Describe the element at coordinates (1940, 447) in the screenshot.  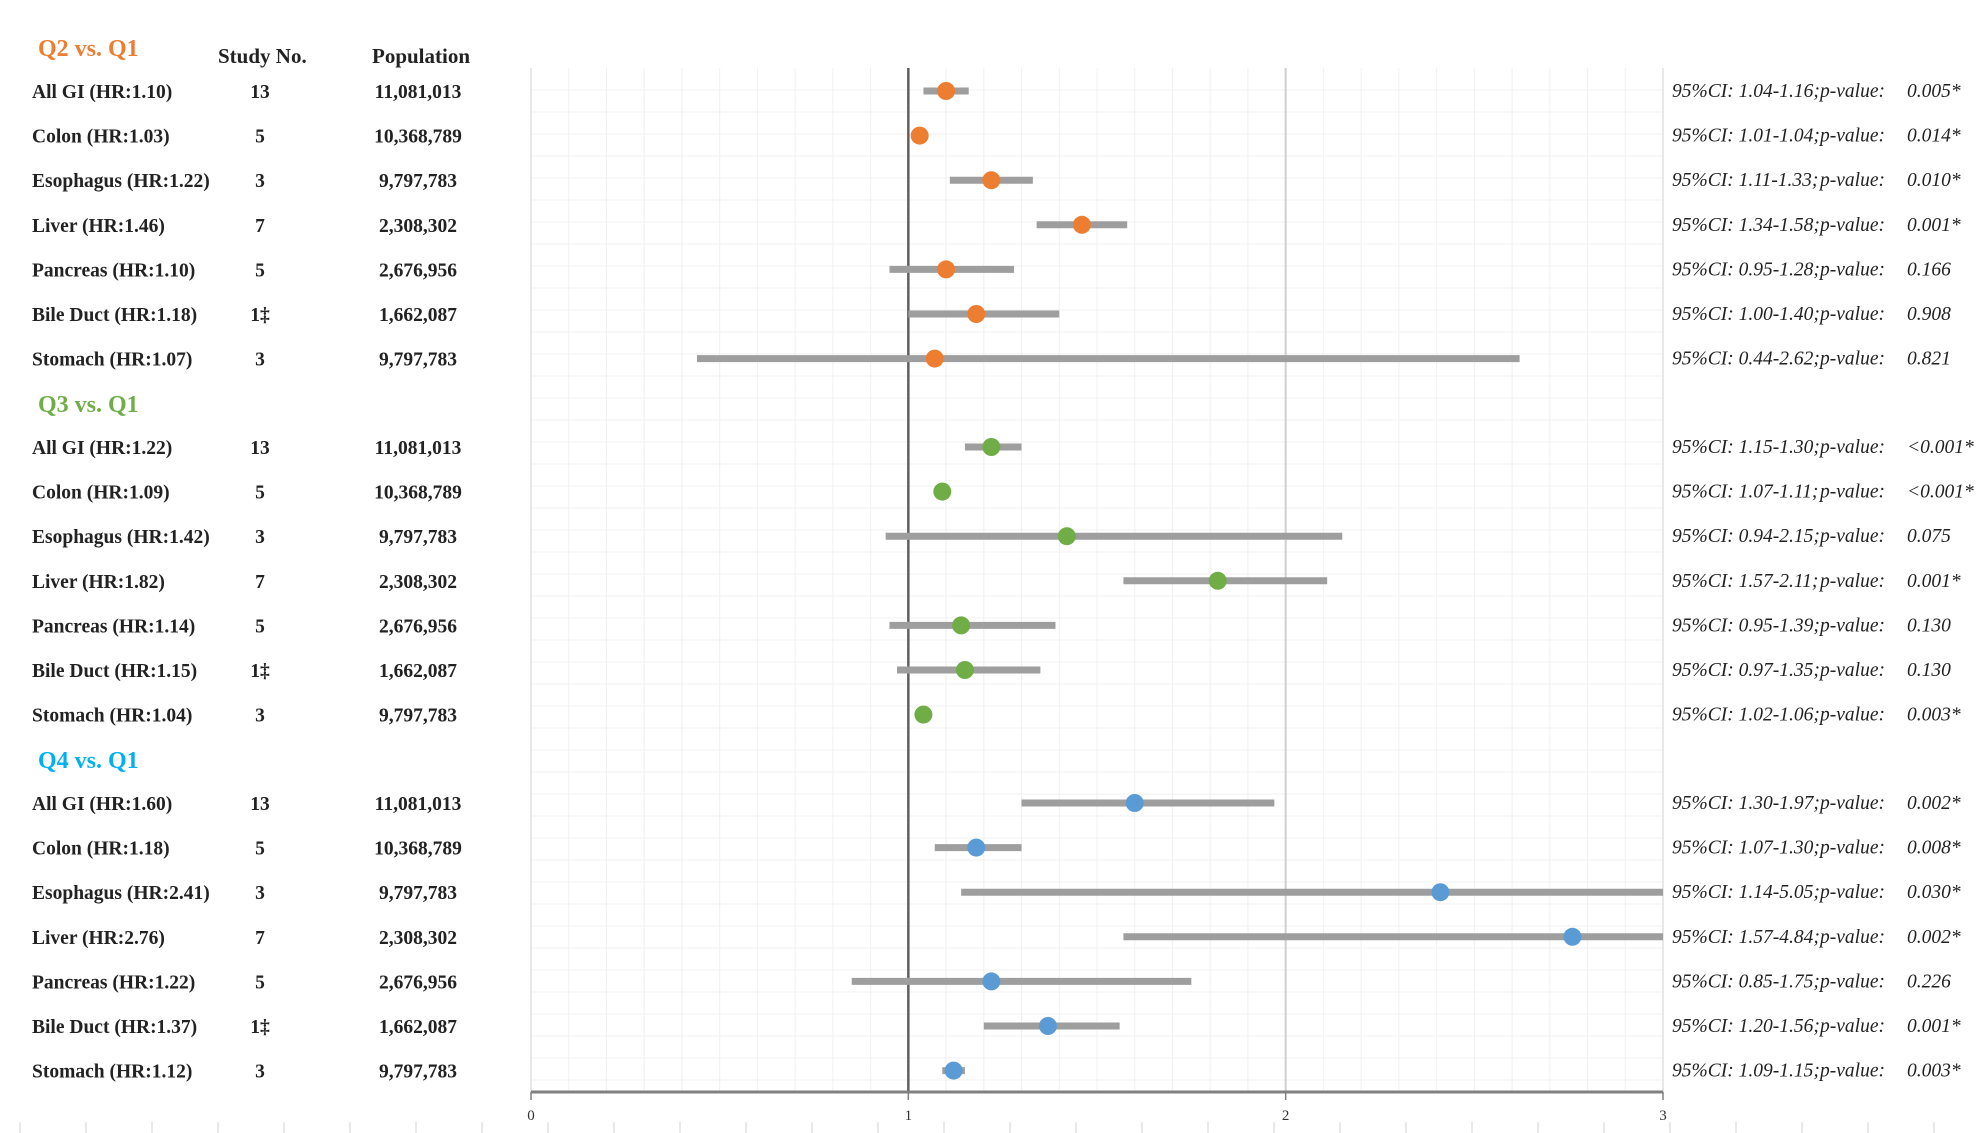
I see `row-p-value: <0.001*` at that location.